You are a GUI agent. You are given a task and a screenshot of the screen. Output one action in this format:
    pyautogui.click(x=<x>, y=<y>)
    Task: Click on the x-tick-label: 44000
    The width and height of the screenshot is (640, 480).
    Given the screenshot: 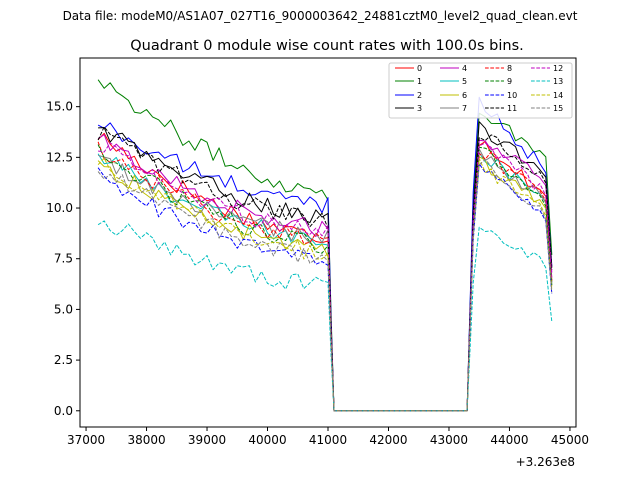 What is the action you would take?
    pyautogui.click(x=509, y=440)
    